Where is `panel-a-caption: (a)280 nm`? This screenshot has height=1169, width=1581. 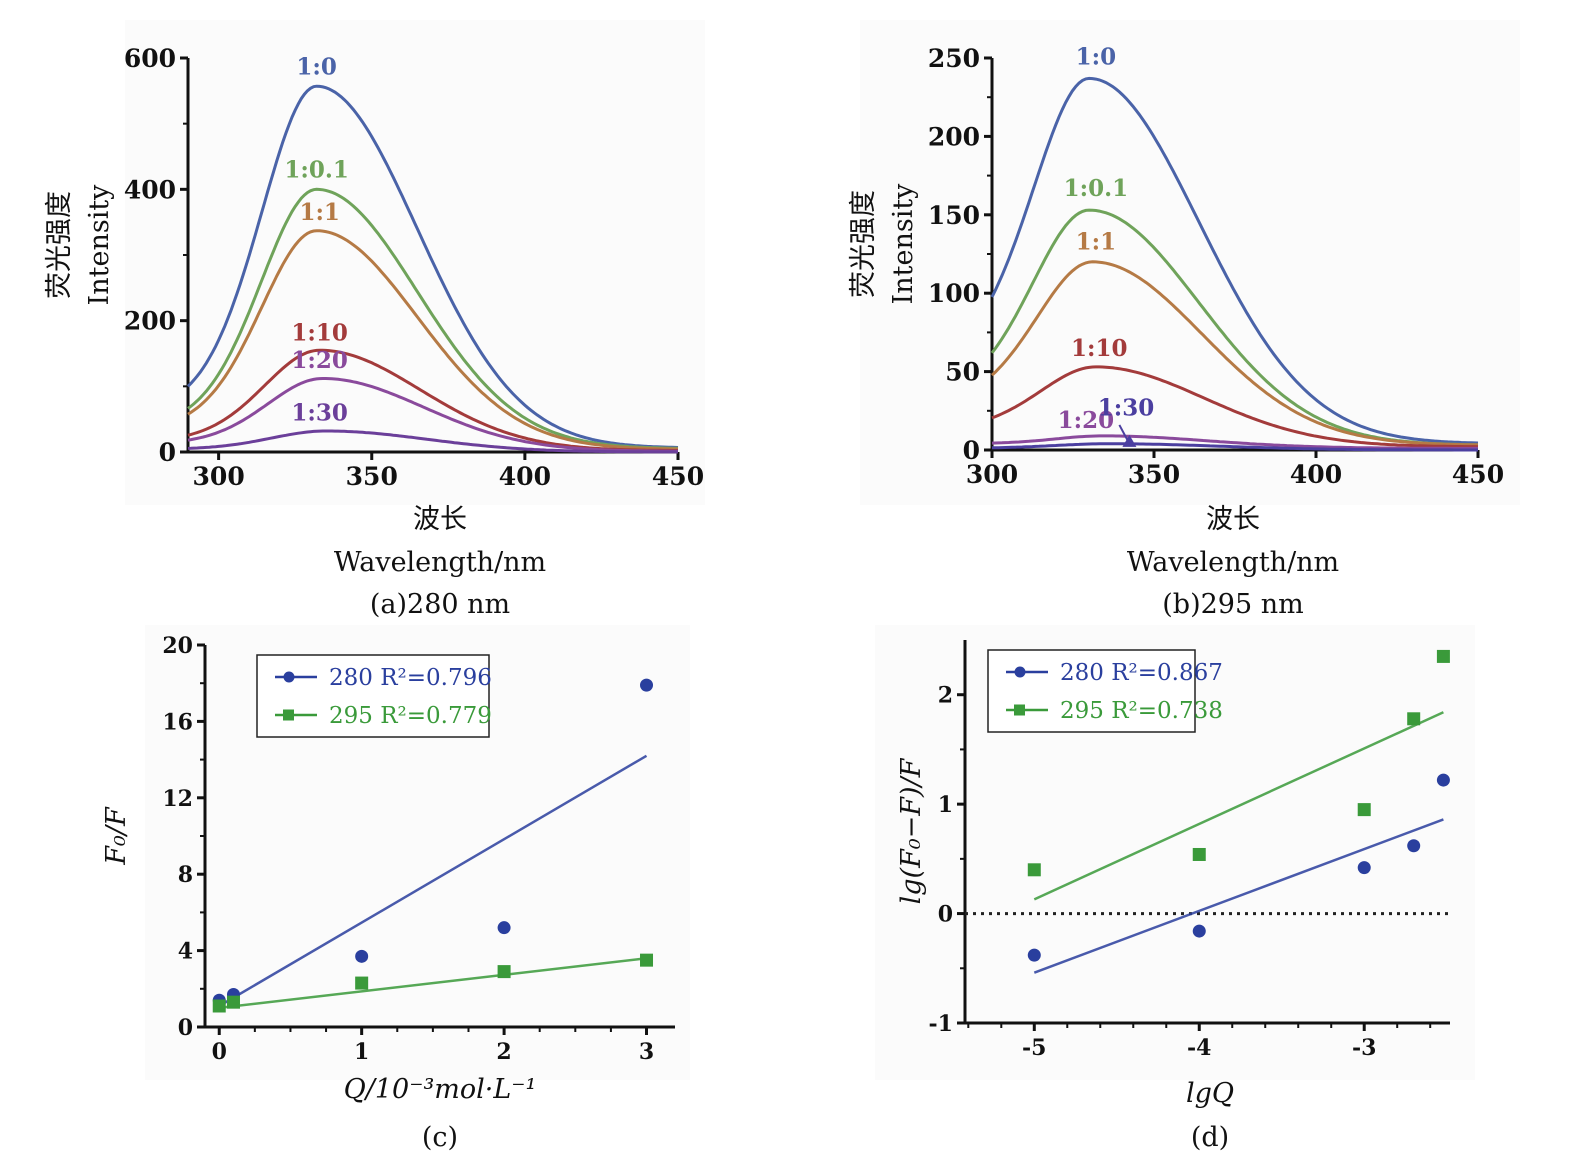
panel-a-caption: (a)280 nm is located at coordinates (440, 604).